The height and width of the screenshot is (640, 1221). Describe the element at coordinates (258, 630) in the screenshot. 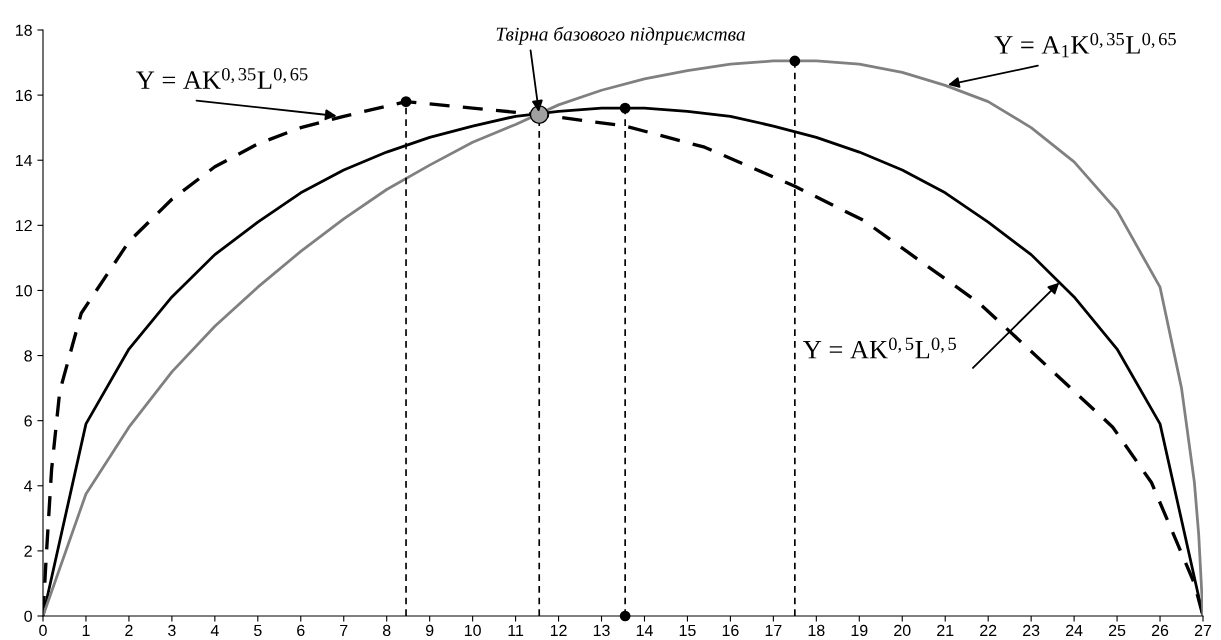

I see `x-tick-label: 5` at that location.